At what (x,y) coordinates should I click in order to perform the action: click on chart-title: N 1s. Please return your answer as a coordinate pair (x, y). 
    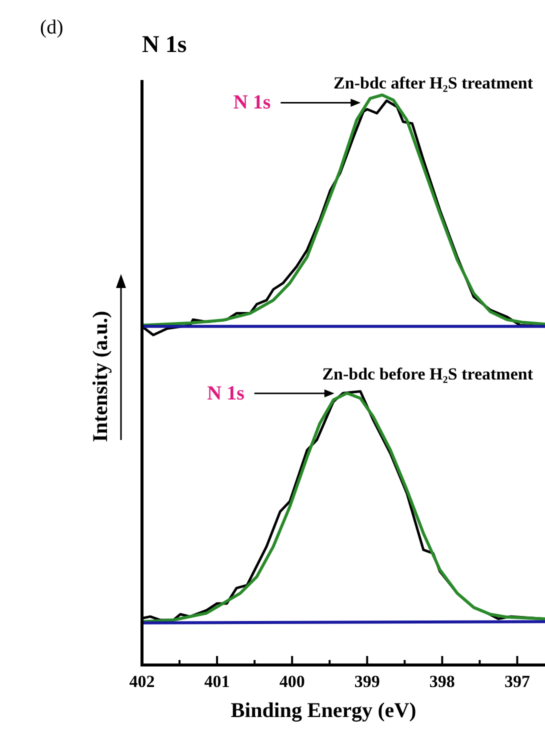
    Looking at the image, I should click on (164, 45).